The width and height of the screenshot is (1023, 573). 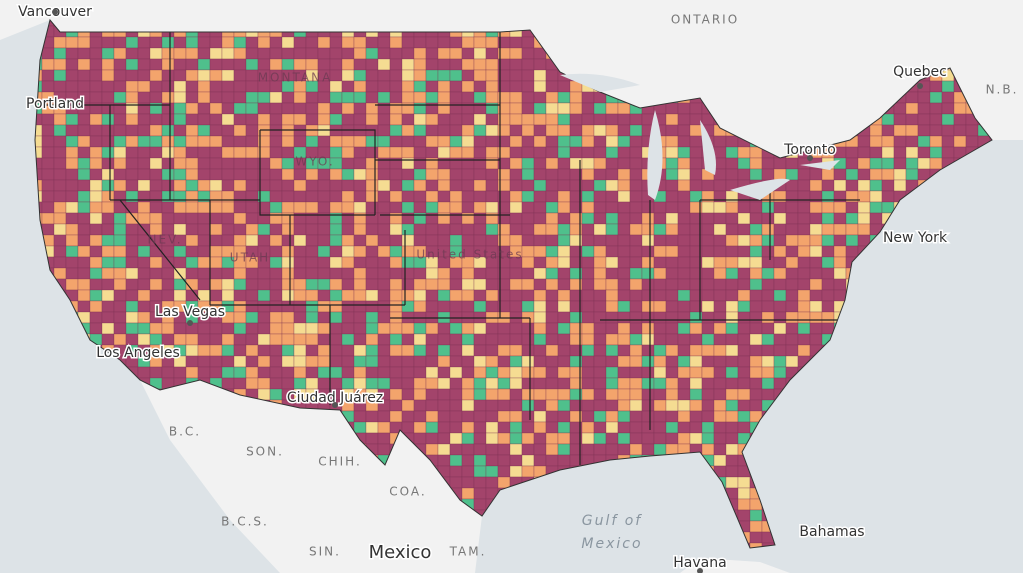 What do you see at coordinates (469, 255) in the screenshot?
I see `place-label: United States` at bounding box center [469, 255].